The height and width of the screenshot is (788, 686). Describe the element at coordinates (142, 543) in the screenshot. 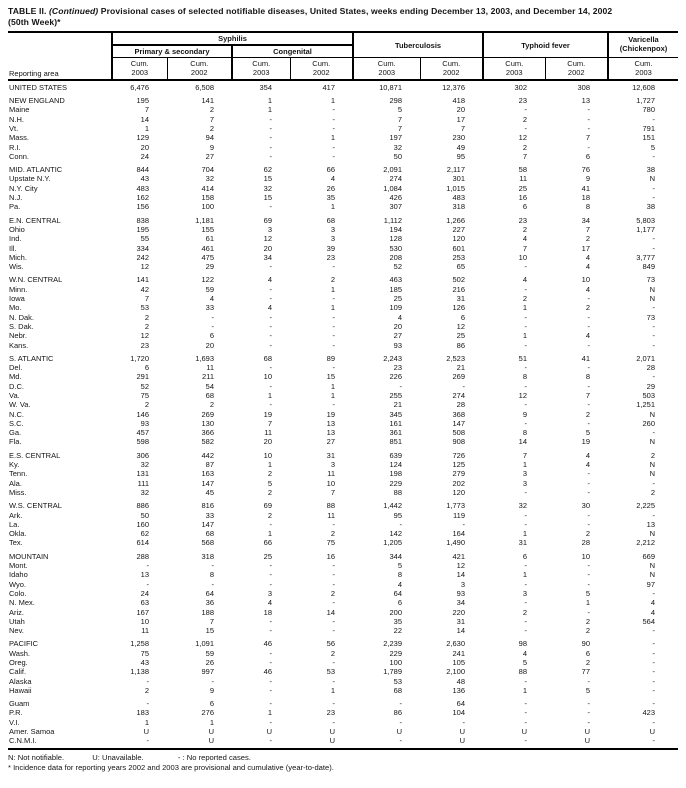

I see `cell: 614` at that location.